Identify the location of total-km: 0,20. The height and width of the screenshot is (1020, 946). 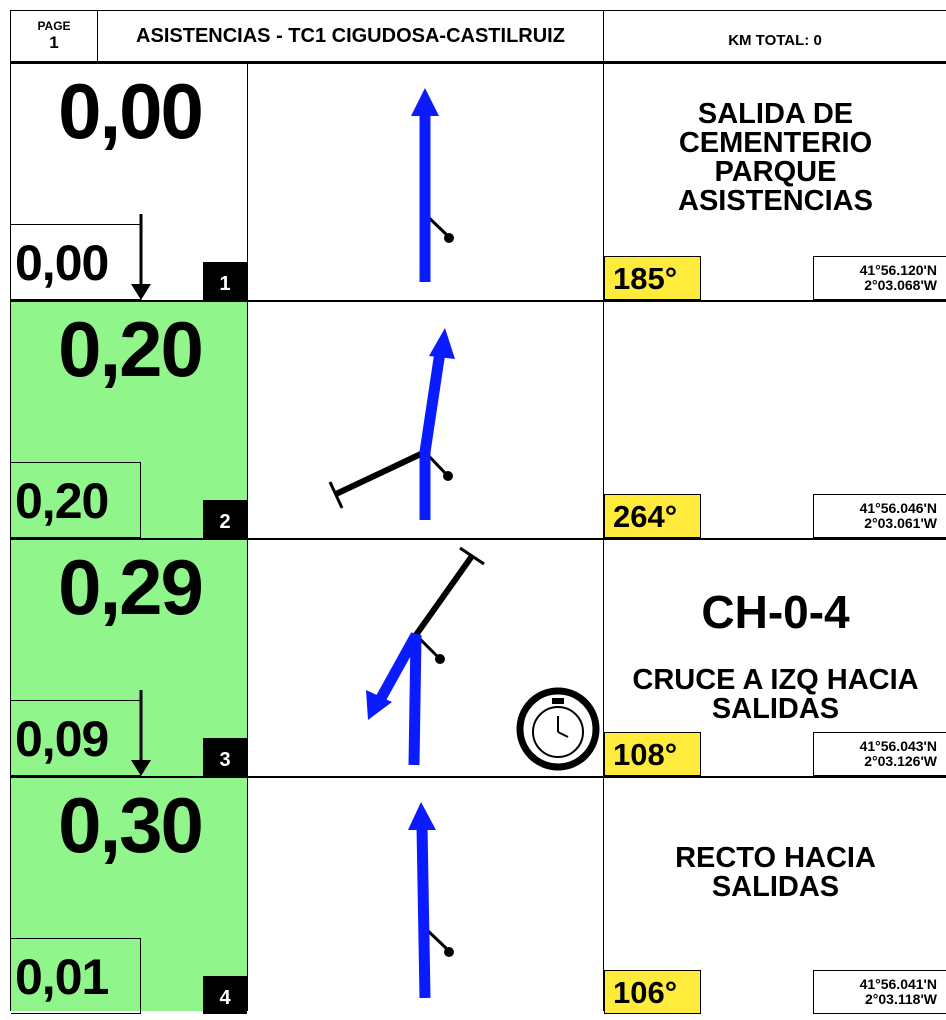
(131, 349).